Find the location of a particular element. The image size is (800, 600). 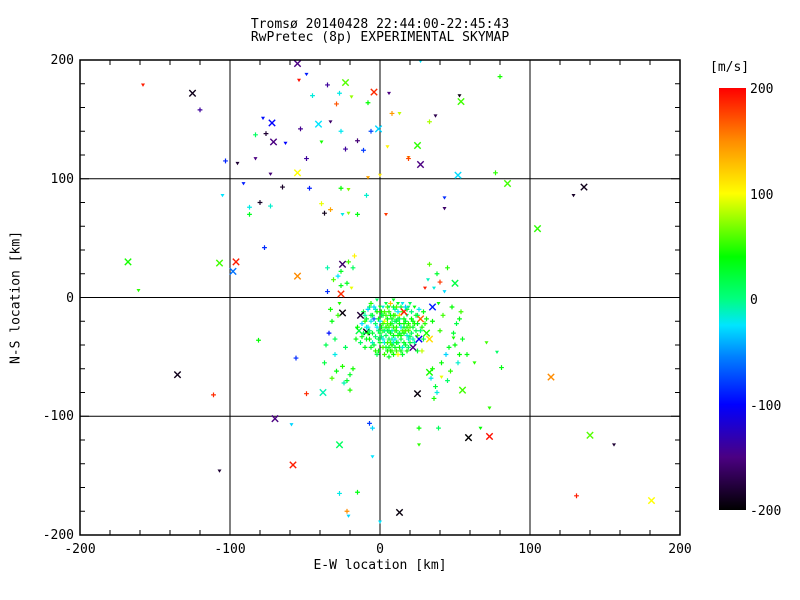

colorbar-unit-label: [m/s] is located at coordinates (730, 67).